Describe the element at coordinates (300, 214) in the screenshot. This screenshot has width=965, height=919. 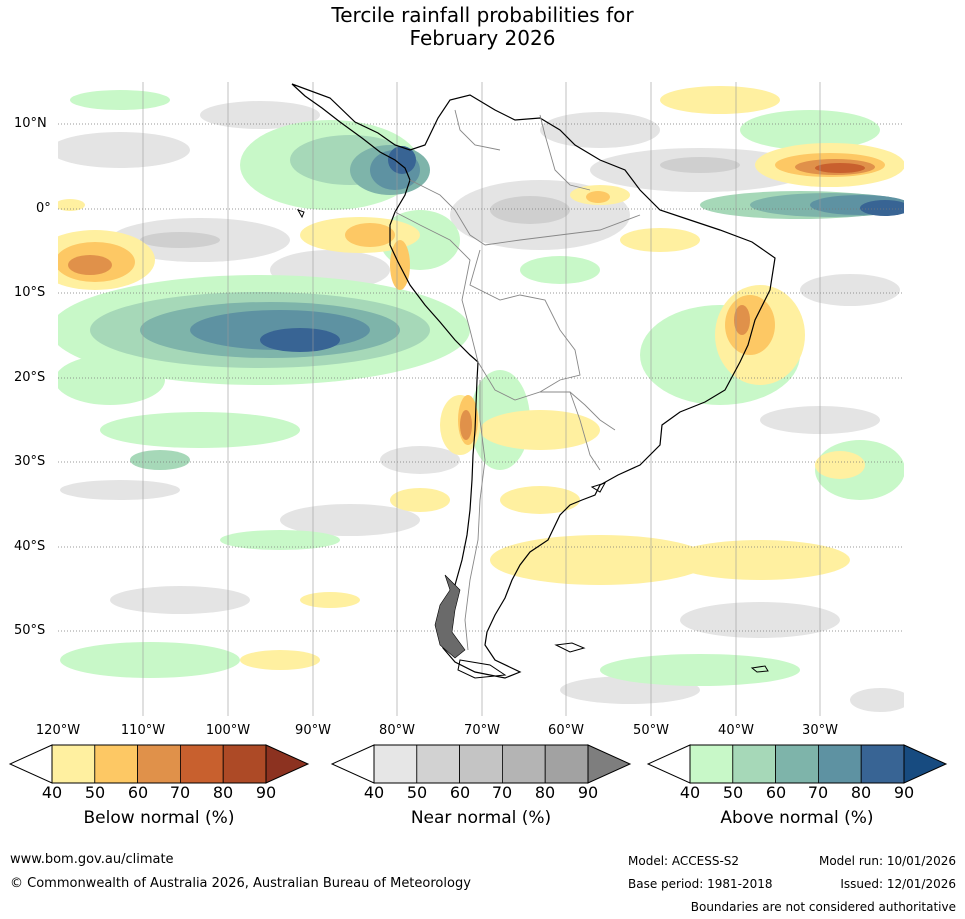
I see `galapagos` at that location.